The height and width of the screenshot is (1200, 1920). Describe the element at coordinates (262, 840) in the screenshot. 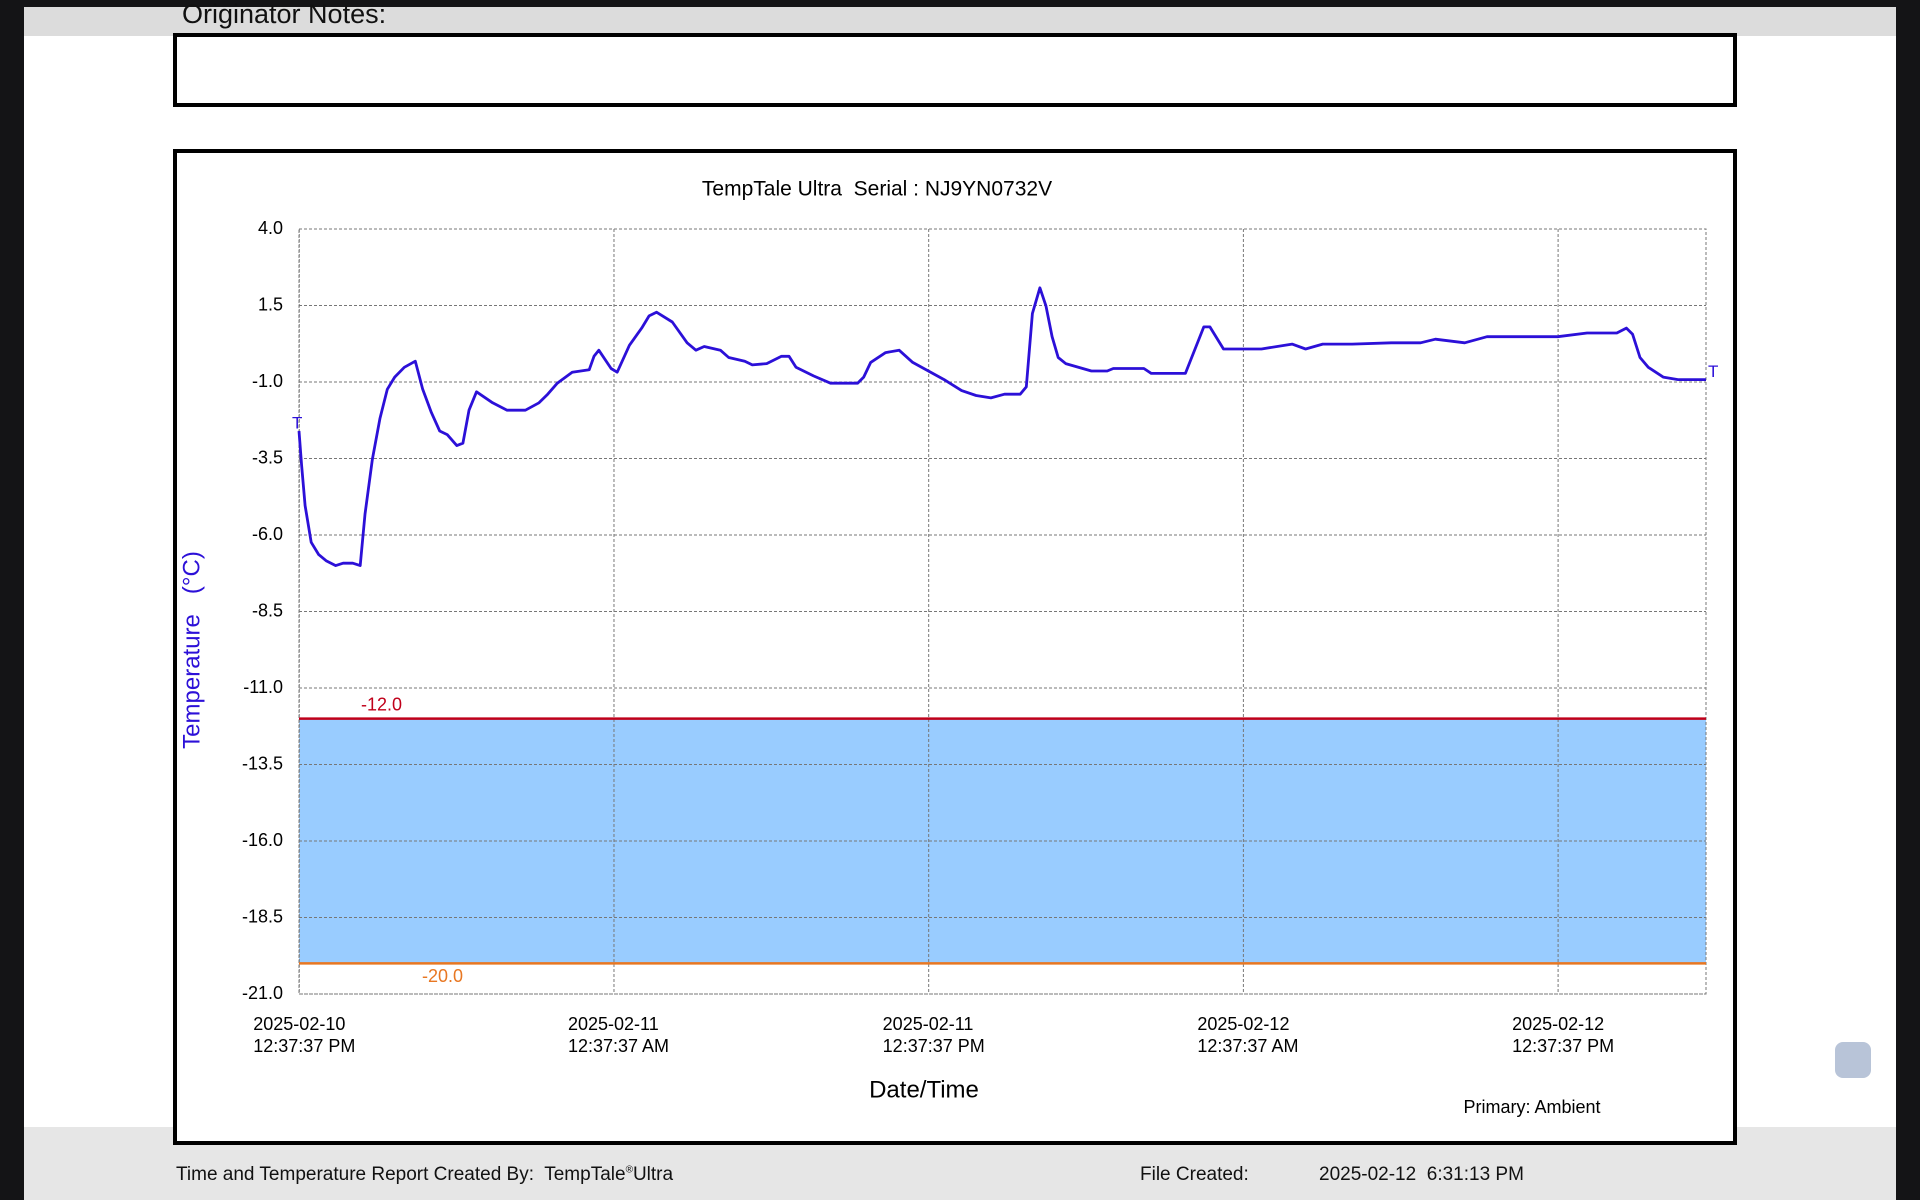

I see `y-tick-label: -16.0` at that location.